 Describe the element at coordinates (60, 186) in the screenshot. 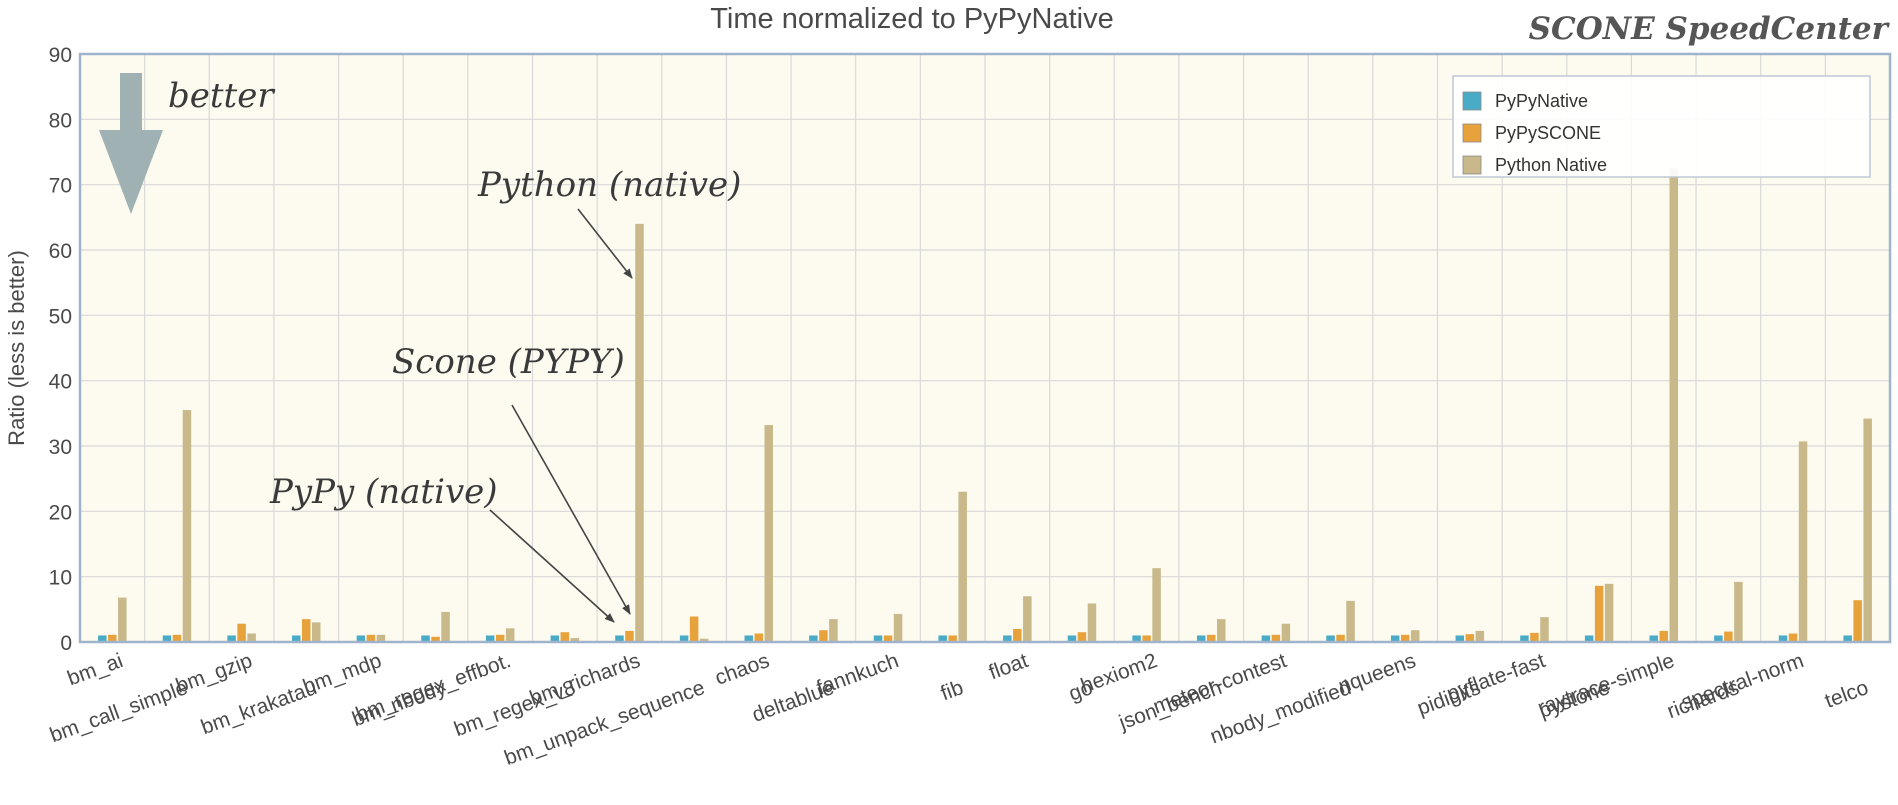

I see `y-tick-label: 70` at that location.